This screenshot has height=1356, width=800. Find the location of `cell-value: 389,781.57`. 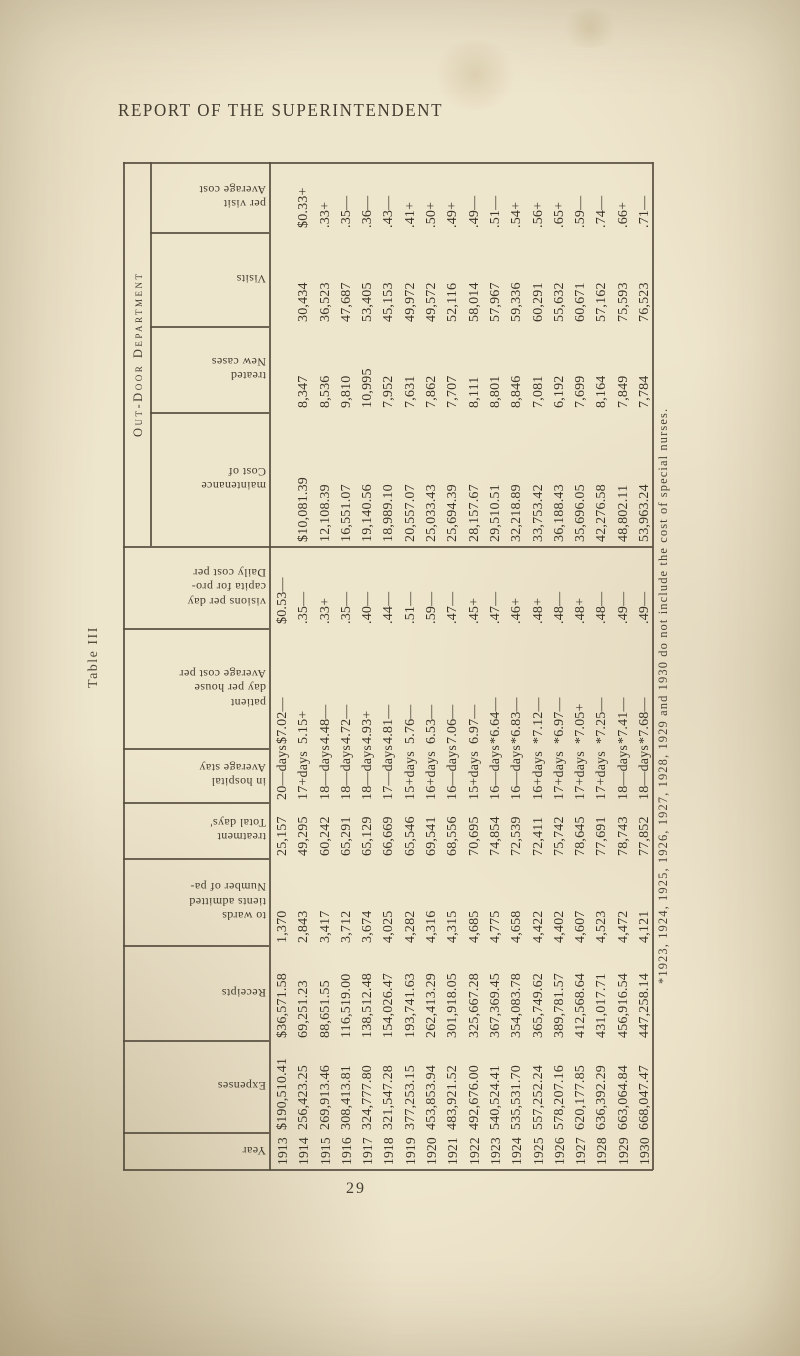

cell-value: 389,781.57 is located at coordinates (559, 1005).